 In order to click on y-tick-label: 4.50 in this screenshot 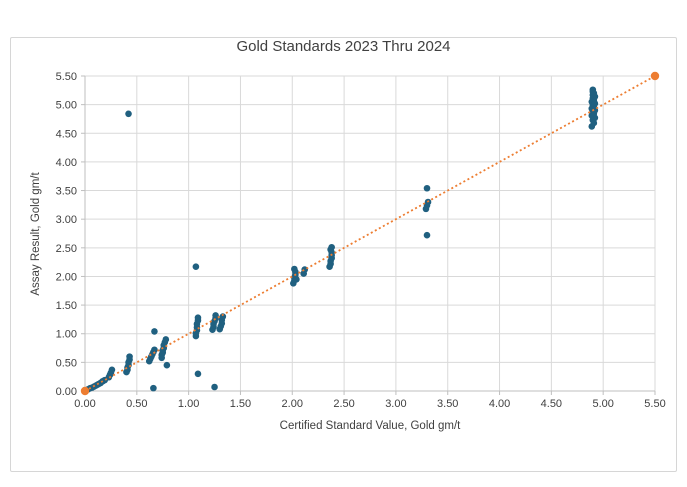, I will do `click(66, 134)`.